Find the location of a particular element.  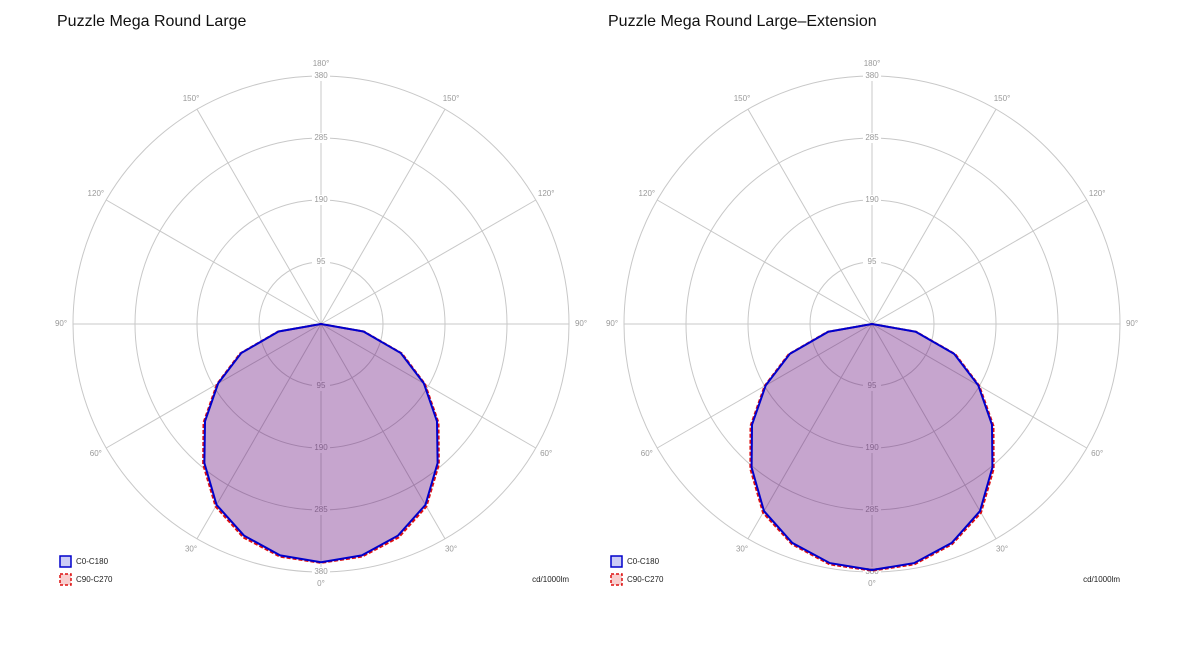

chart-title: Puzzle Mega Round Large–Extension is located at coordinates (742, 21).